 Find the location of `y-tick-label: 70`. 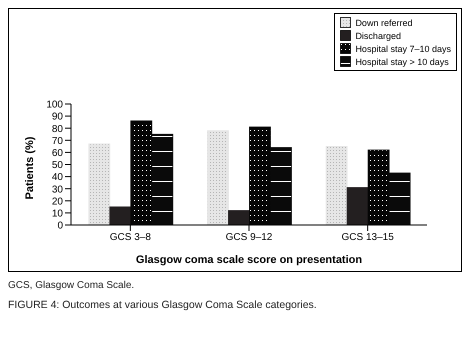

y-tick-label: 70 is located at coordinates (58, 141).